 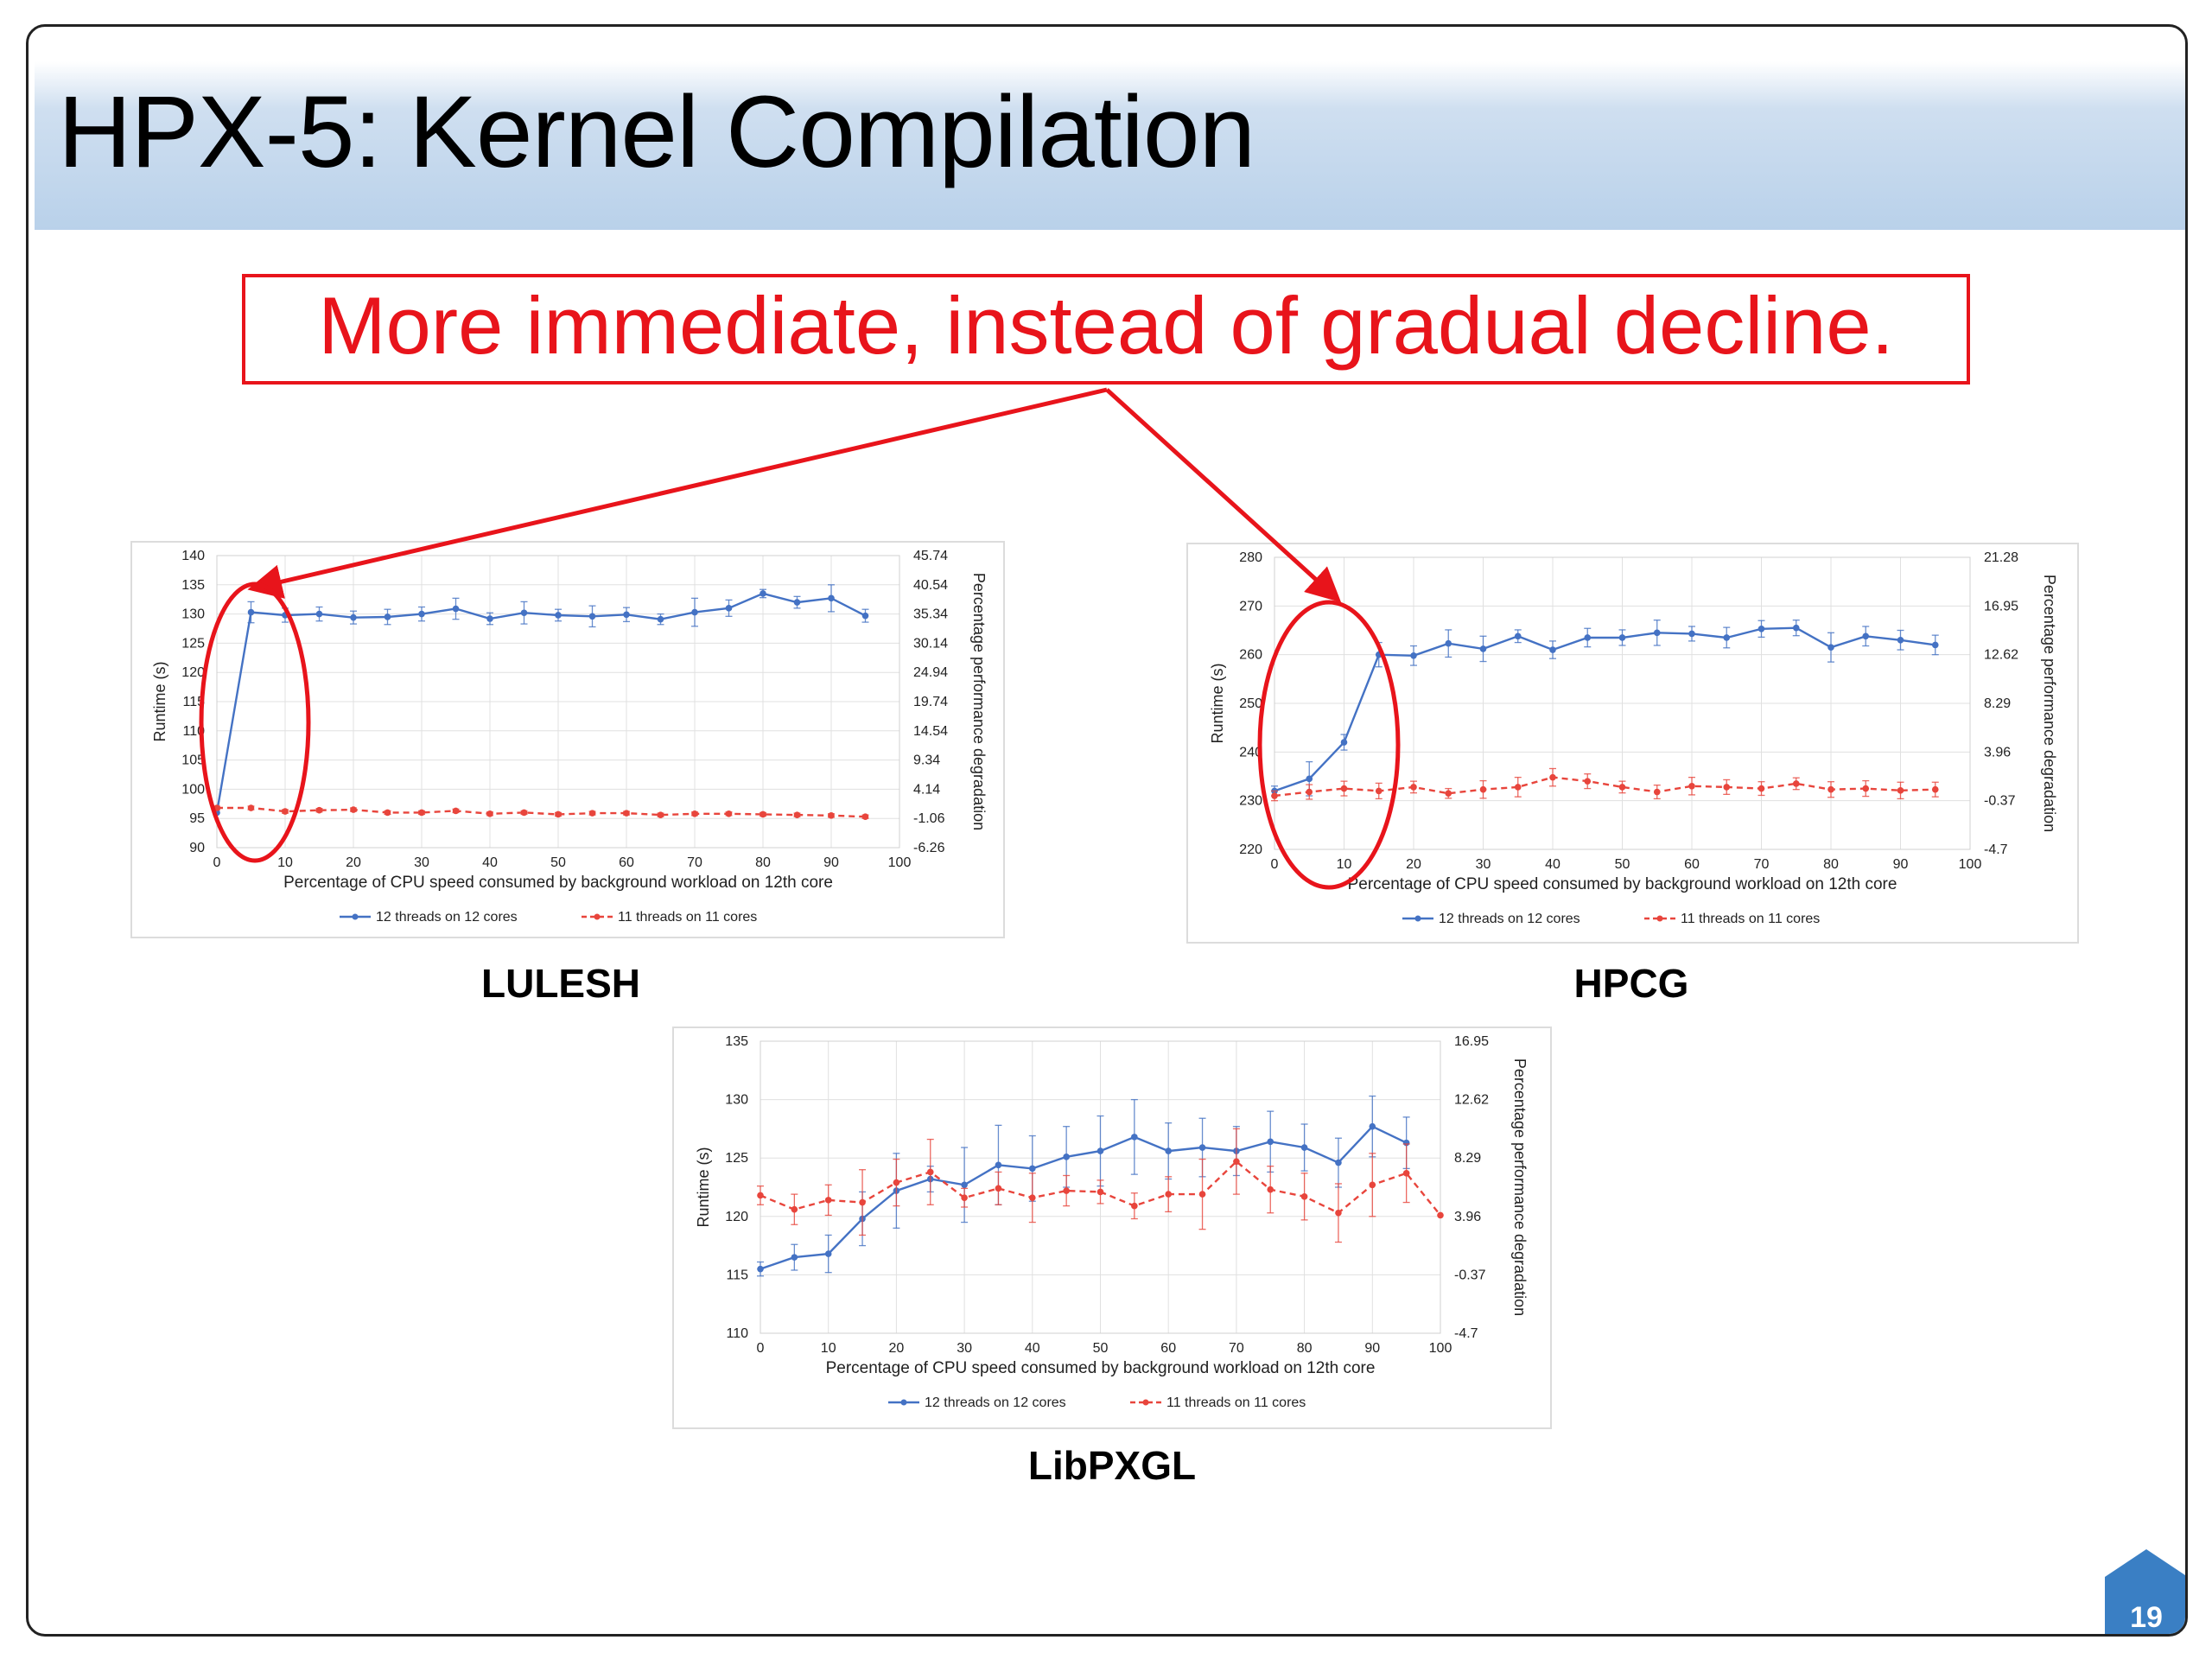 I want to click on y2-tick-label: -4.7, so click(x=1996, y=849).